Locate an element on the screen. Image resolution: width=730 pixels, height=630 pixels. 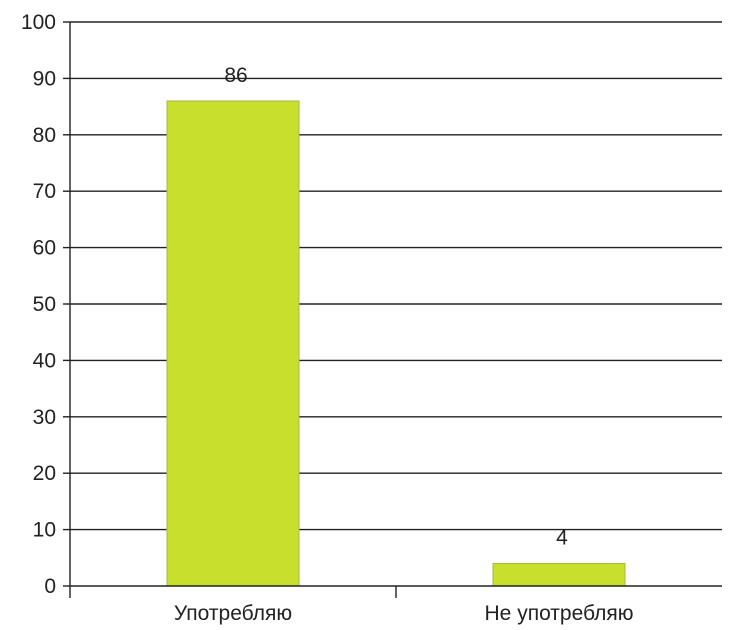
y-tick-label-20: 20 is located at coordinates (44, 473).